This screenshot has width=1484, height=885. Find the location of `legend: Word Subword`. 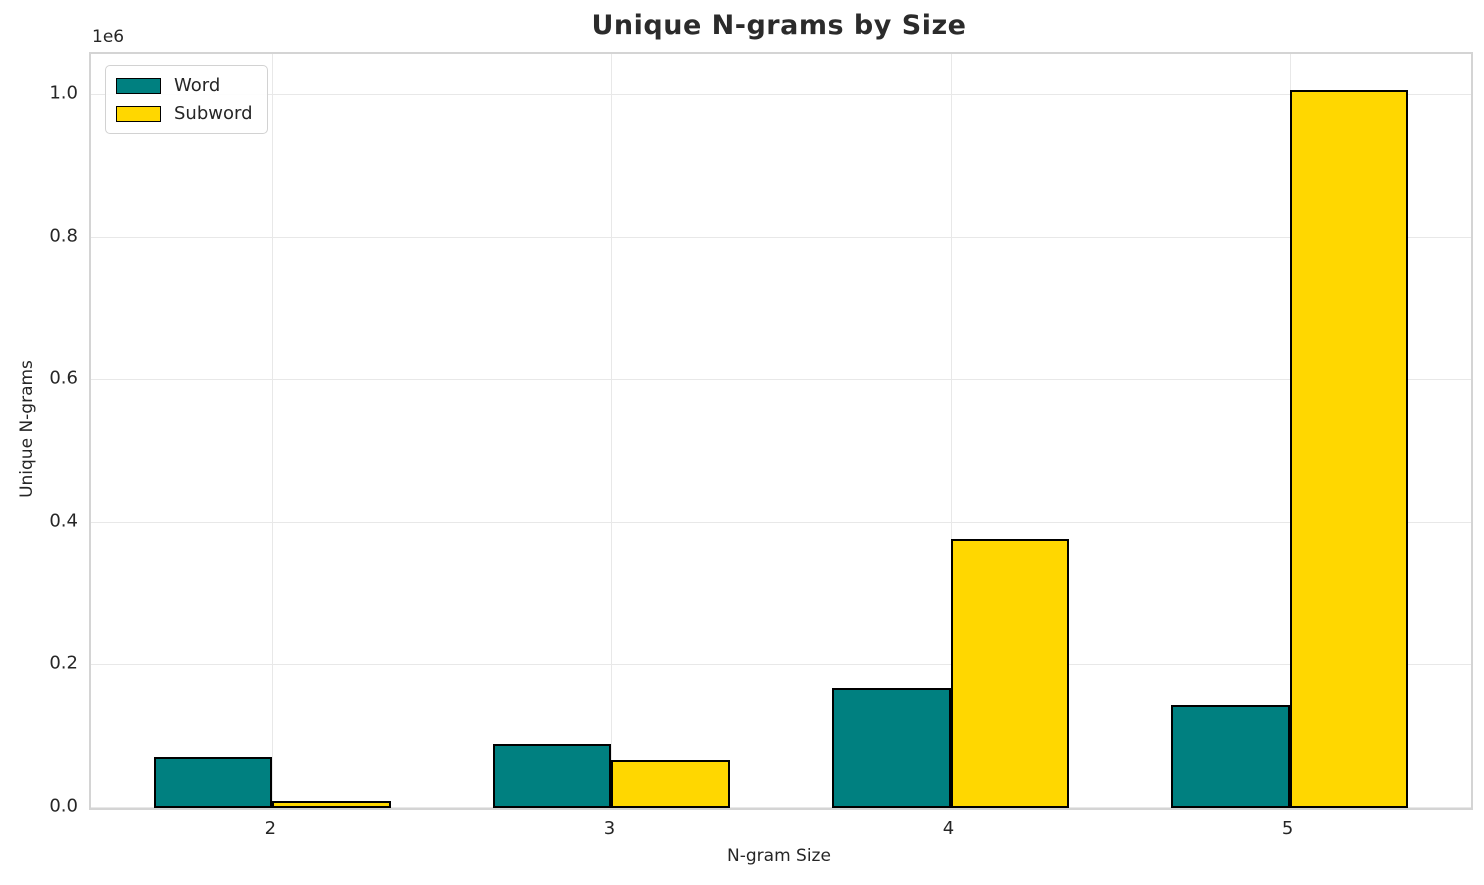

legend: Word Subword is located at coordinates (186, 99).